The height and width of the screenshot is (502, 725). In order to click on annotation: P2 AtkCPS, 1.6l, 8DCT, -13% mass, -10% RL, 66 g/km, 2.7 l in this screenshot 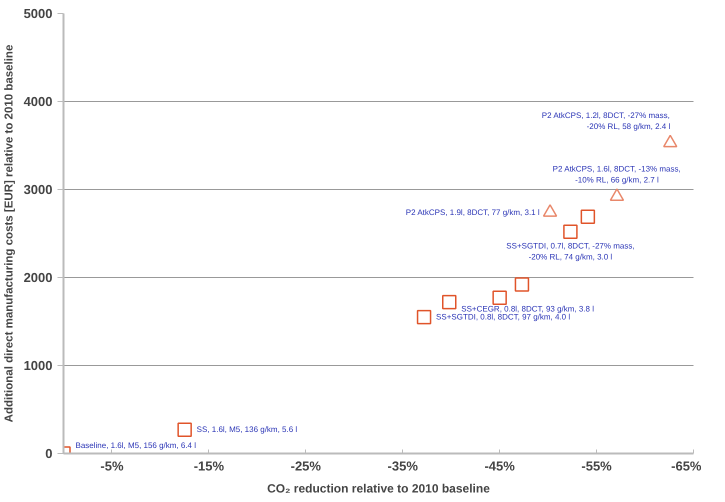, I will do `click(616, 174)`.